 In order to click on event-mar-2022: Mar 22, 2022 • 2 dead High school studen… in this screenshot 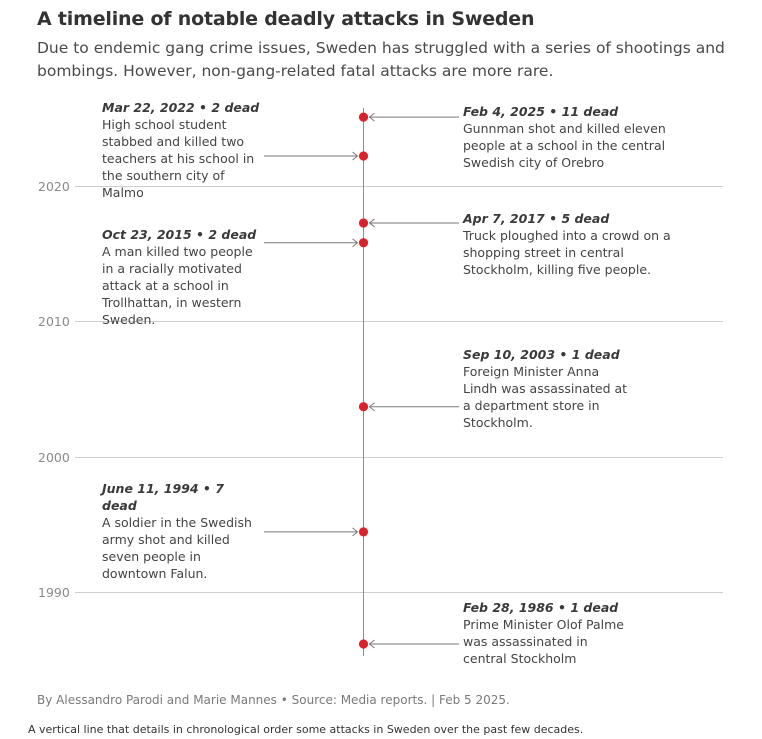, I will do `click(183, 150)`.